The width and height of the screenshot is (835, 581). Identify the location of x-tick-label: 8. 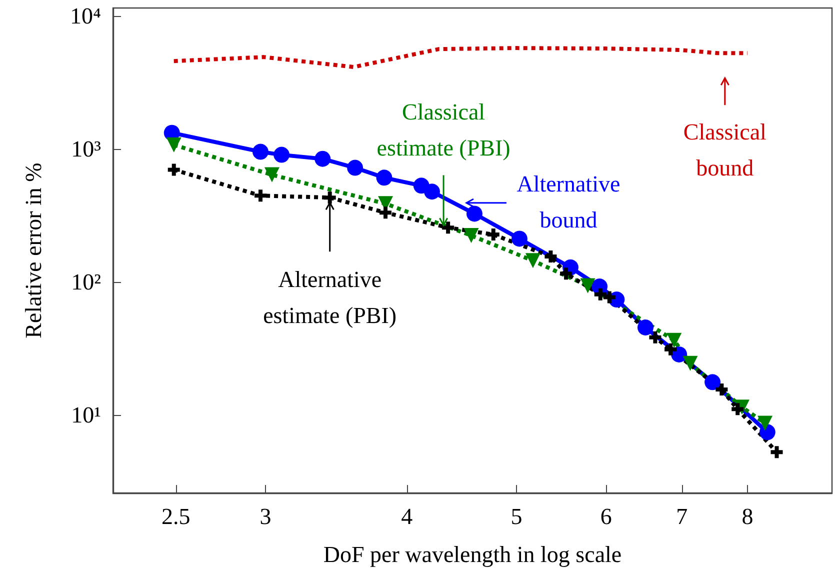
(748, 516).